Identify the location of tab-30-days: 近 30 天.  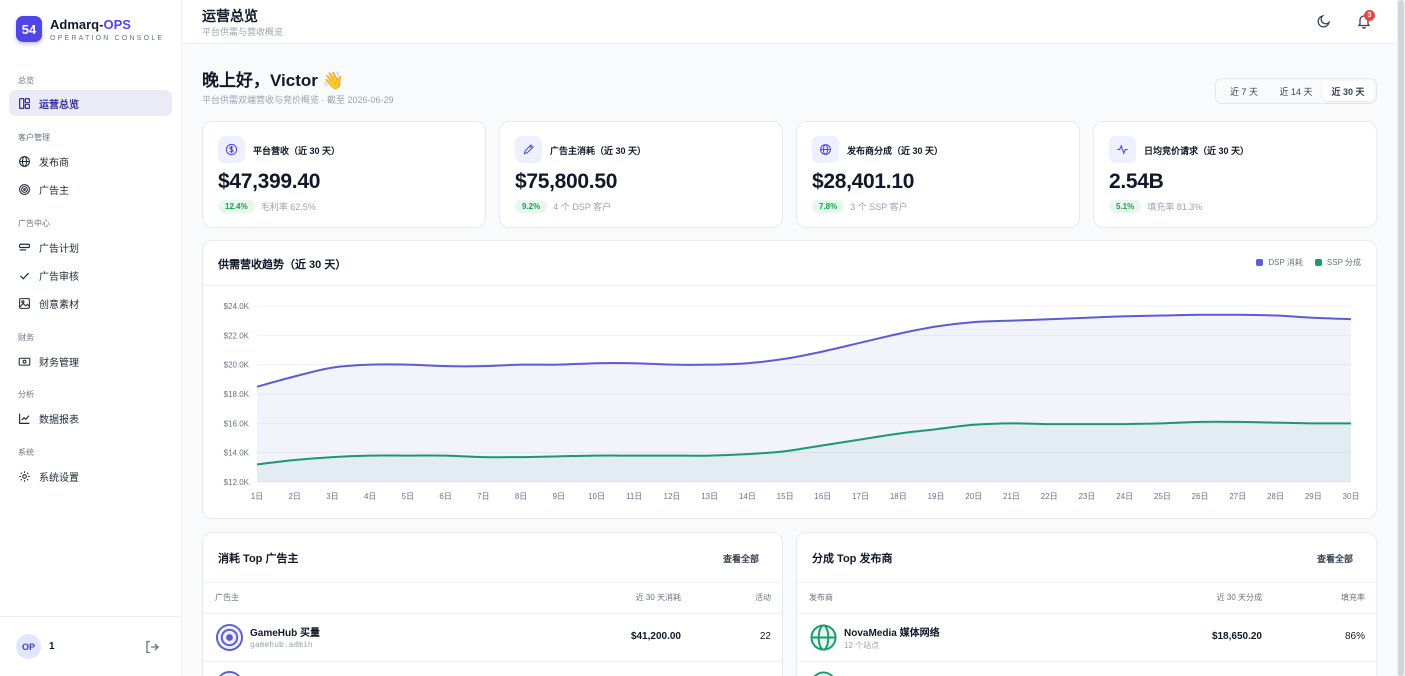
(1348, 91).